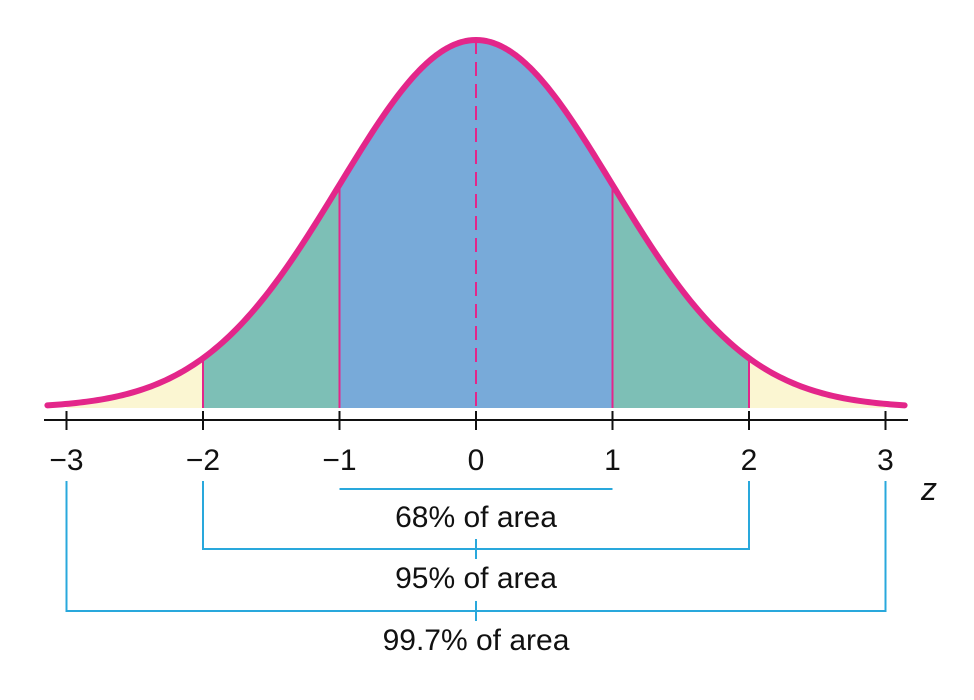 The height and width of the screenshot is (700, 974). I want to click on x-tick-label: 3, so click(885, 460).